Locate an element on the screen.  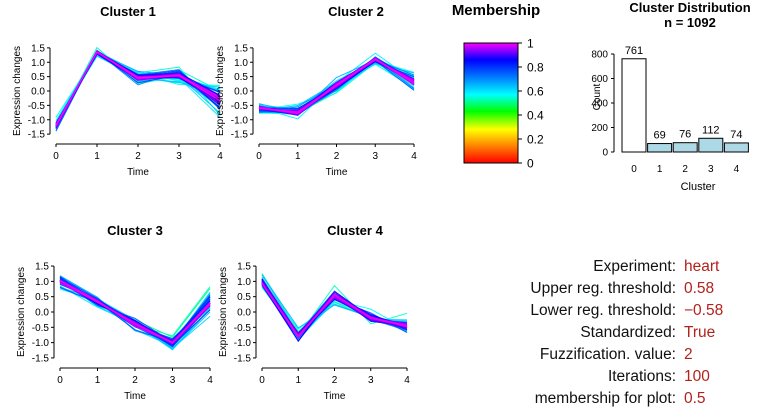
distribution-x-tick-label: 4 is located at coordinates (737, 169).